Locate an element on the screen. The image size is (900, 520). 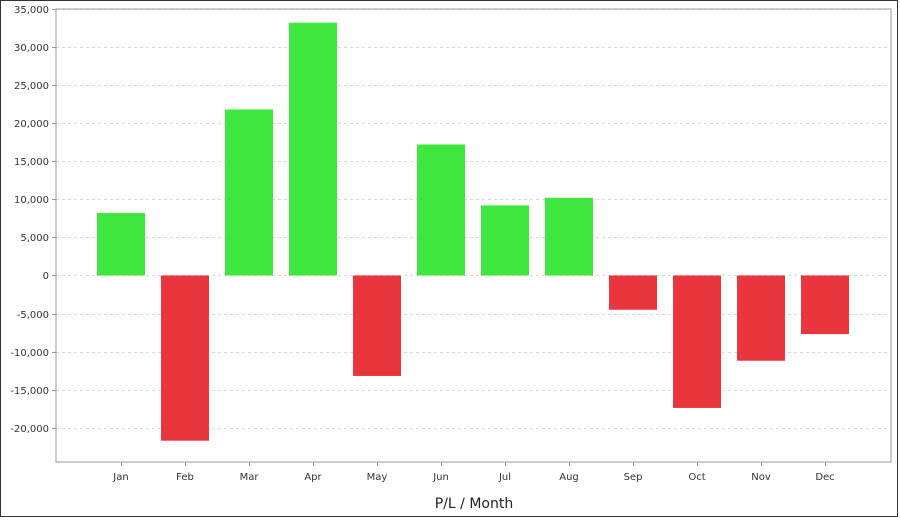
x-tick-label-oct: Oct is located at coordinates (696, 477).